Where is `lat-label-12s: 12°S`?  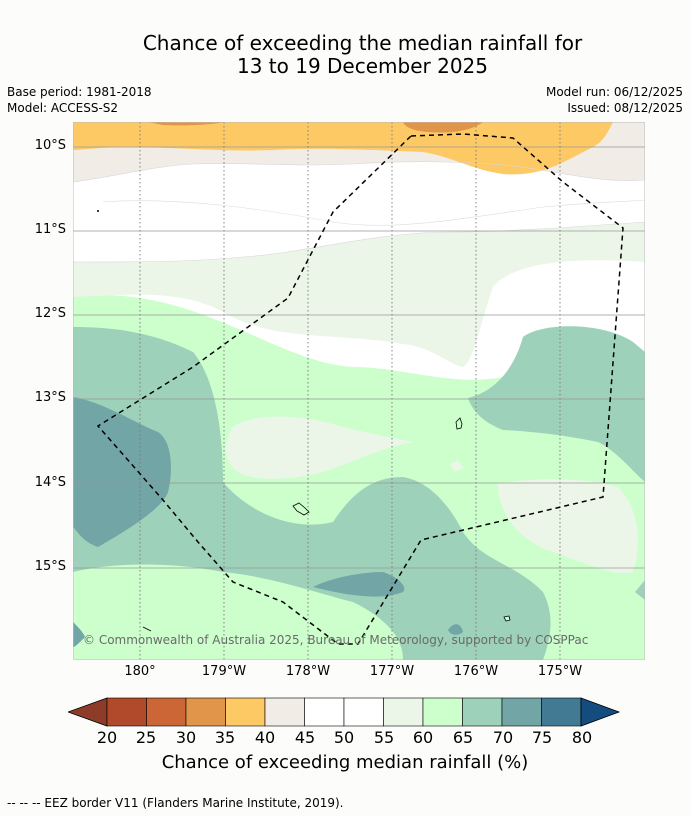 lat-label-12s: 12°S is located at coordinates (50, 313).